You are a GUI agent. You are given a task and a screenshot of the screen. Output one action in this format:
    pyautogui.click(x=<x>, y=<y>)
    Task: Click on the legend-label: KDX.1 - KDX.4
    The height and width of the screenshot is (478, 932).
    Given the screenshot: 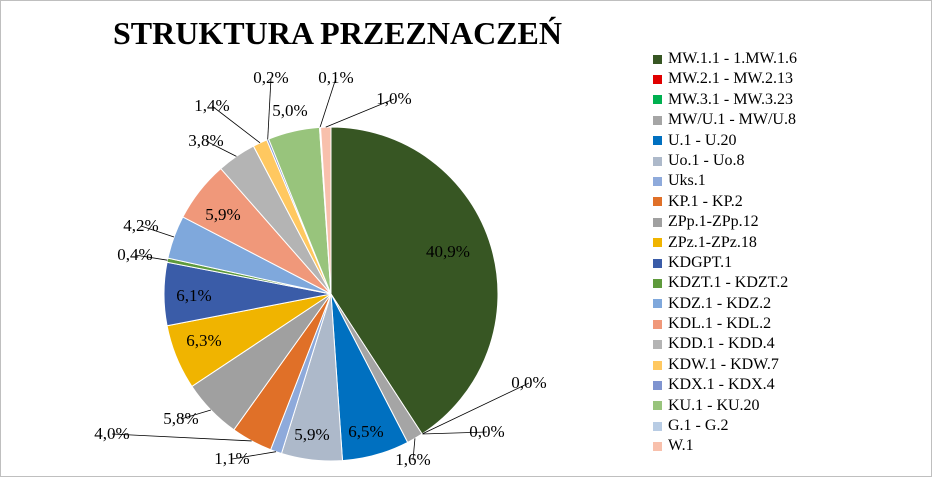 What is the action you would take?
    pyautogui.click(x=721, y=385)
    